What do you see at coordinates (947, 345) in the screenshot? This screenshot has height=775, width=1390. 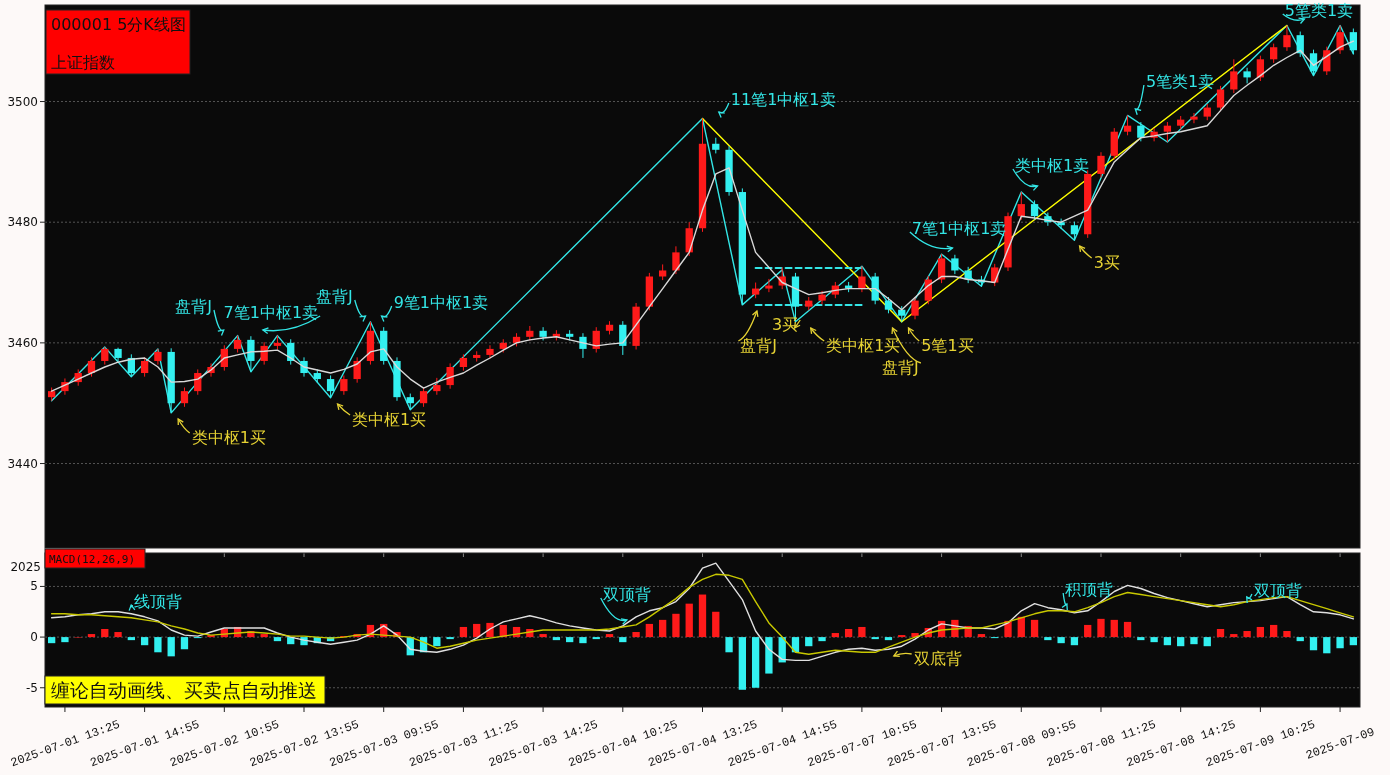 I see `annotation: 5笔1买` at bounding box center [947, 345].